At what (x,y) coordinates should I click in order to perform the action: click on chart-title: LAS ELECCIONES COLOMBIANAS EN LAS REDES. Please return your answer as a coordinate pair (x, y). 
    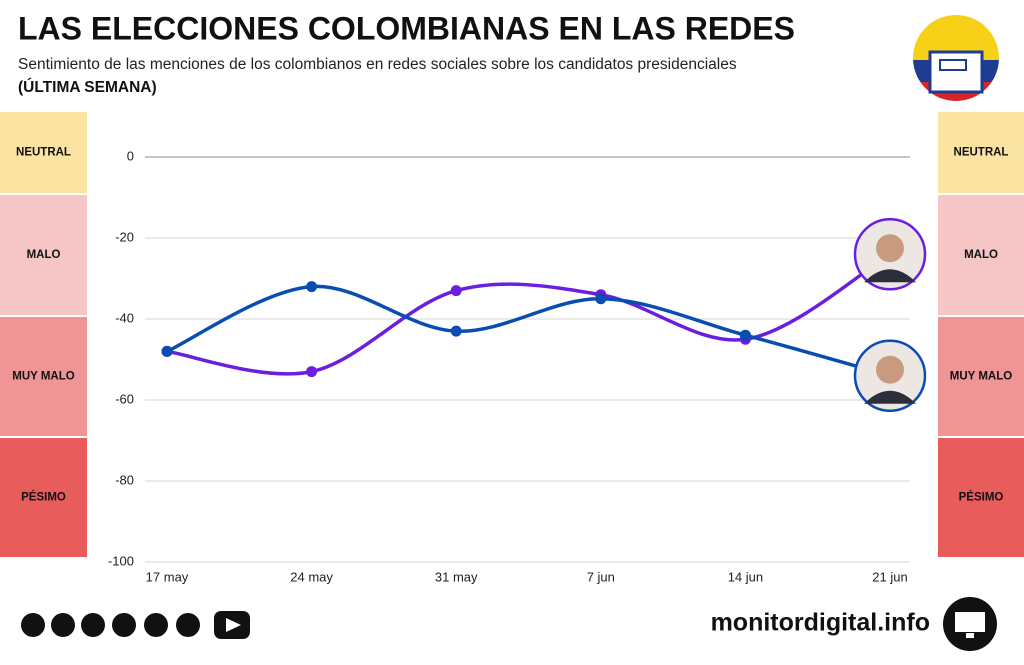
    Looking at the image, I should click on (406, 28).